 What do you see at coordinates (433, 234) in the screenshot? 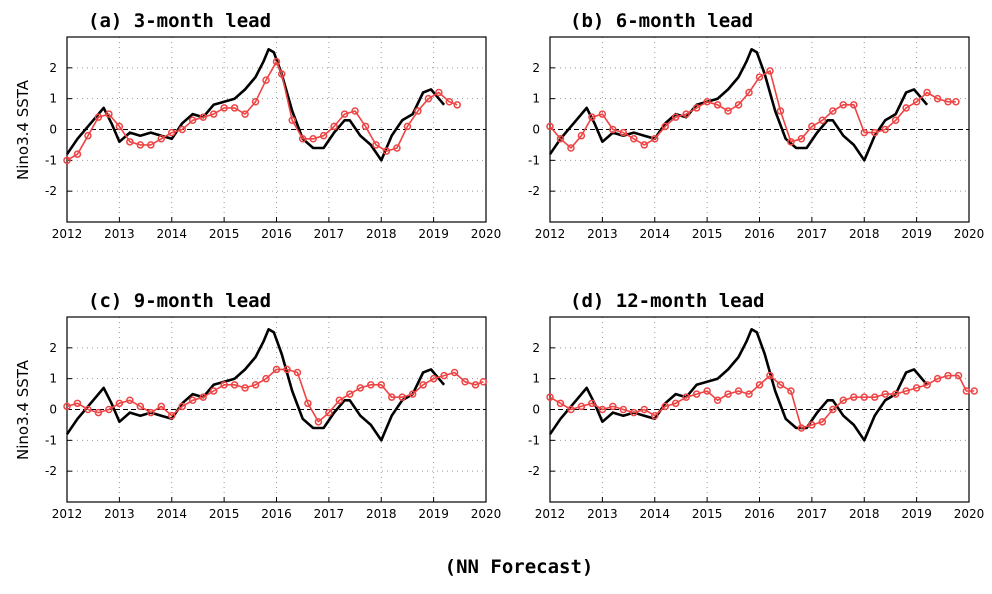
I see `x-tick-label: 2019` at bounding box center [433, 234].